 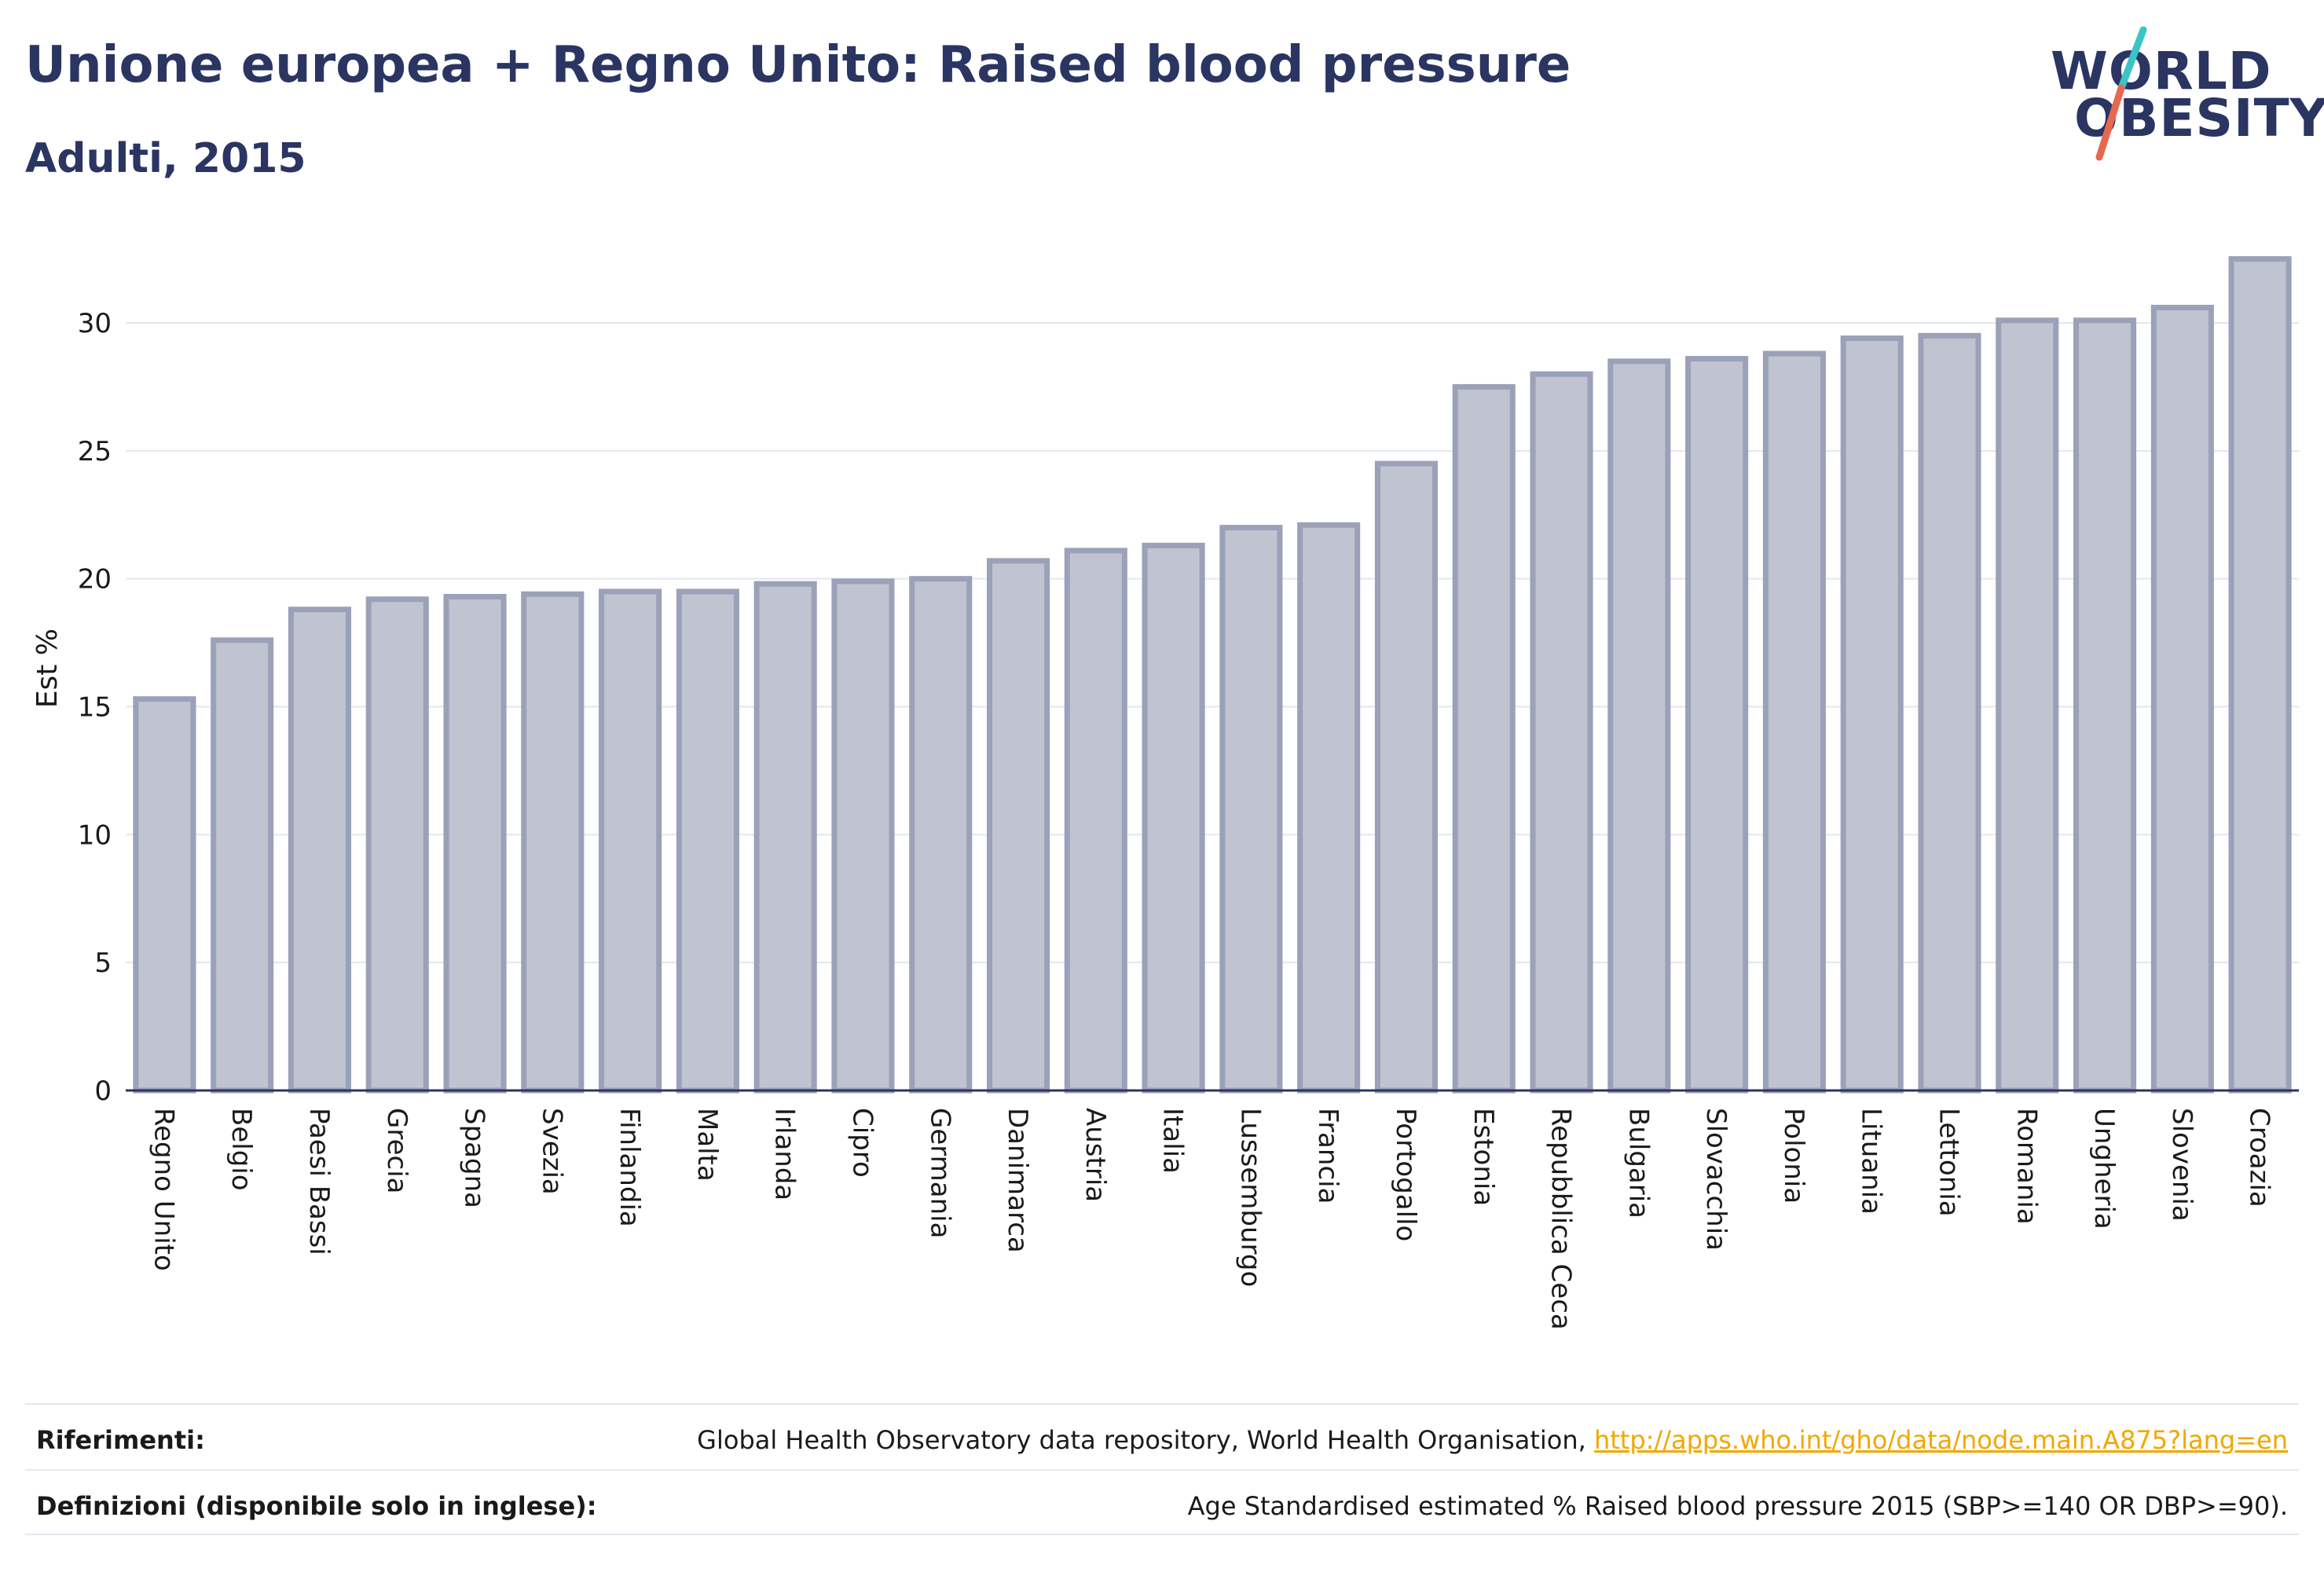 What do you see at coordinates (1162, 1470) in the screenshot?
I see `footer-divider-middle` at bounding box center [1162, 1470].